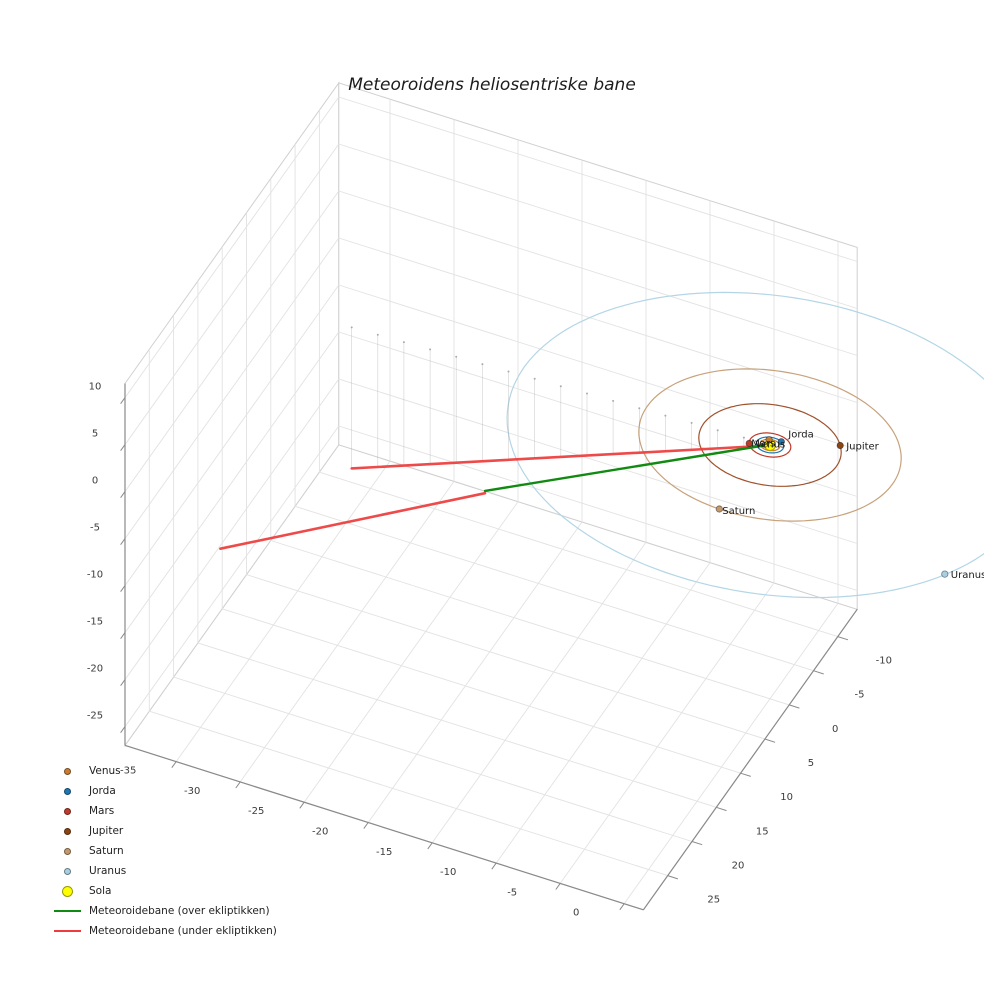  I want to click on planet-label-uranus: Uranus, so click(967, 575).